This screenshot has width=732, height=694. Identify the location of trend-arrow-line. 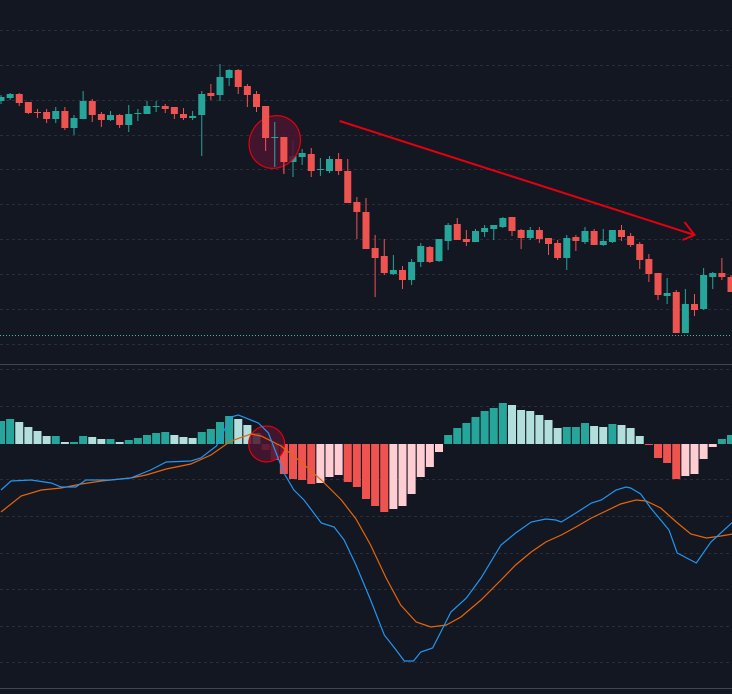
(517, 178).